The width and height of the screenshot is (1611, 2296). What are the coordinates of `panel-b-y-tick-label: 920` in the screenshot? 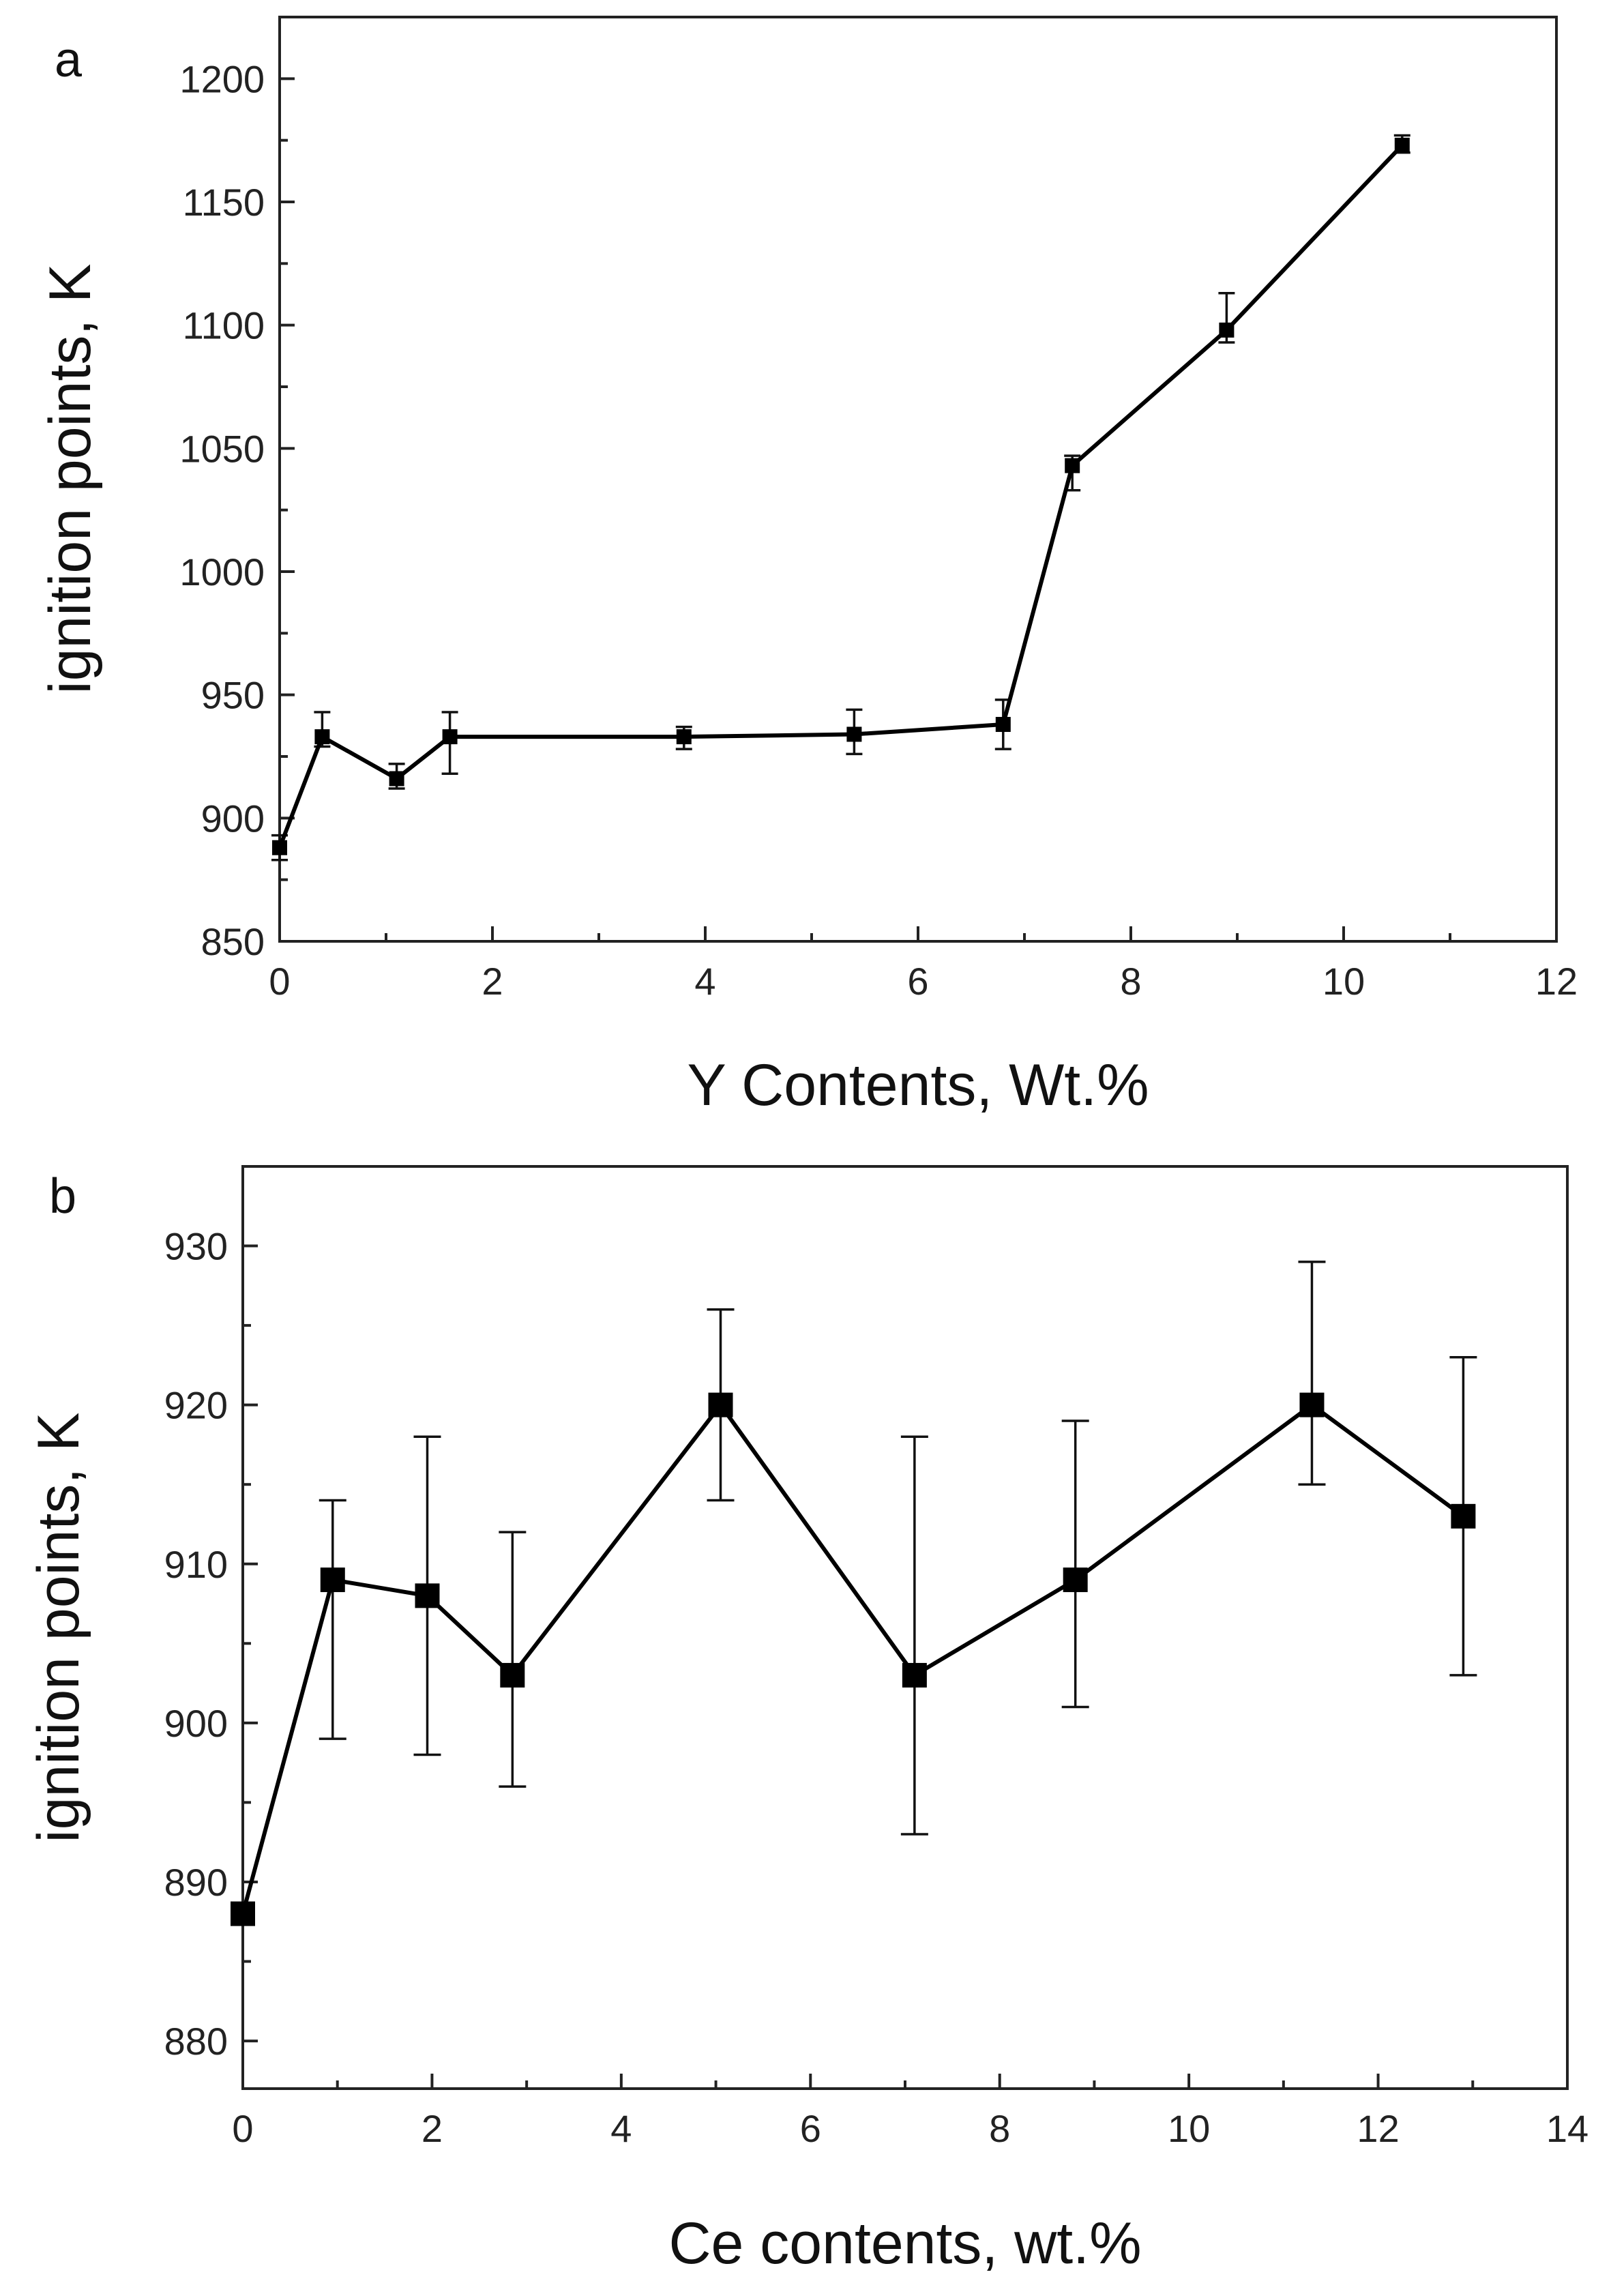 It's located at (196, 1406).